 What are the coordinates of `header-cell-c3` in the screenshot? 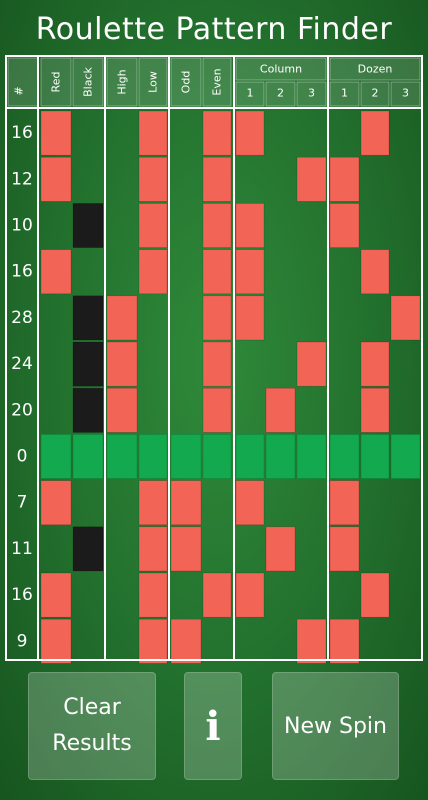 It's located at (311, 94).